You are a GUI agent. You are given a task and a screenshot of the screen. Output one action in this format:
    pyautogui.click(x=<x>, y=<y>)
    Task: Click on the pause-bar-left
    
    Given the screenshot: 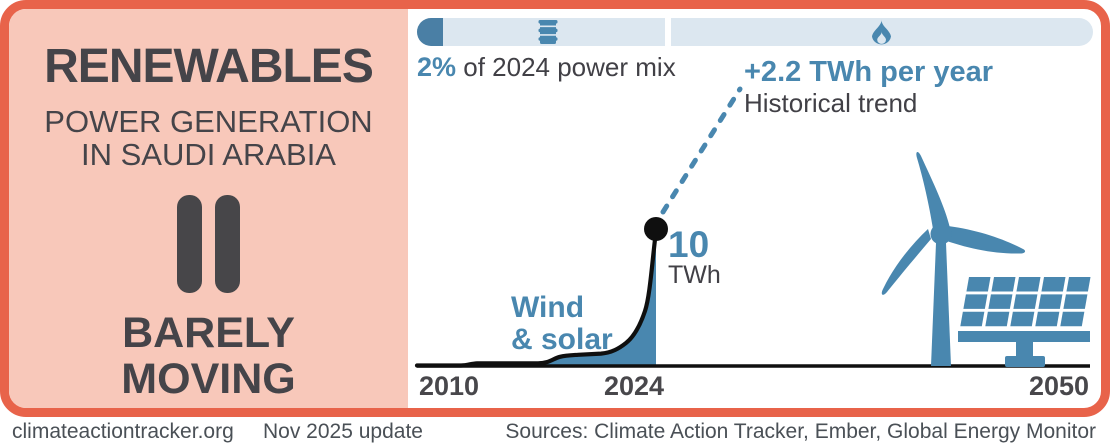 What is the action you would take?
    pyautogui.click(x=189, y=244)
    